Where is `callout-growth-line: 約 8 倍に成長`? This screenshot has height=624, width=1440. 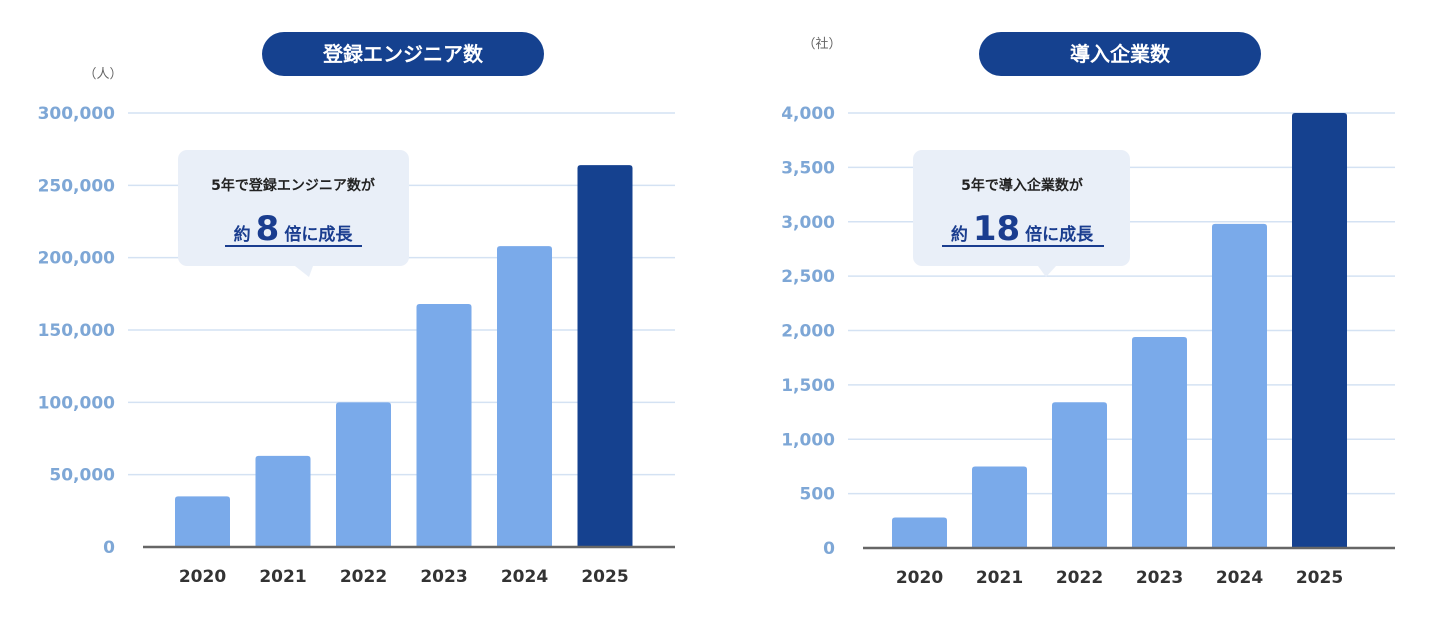 callout-growth-line: 約 8 倍に成長 is located at coordinates (294, 229).